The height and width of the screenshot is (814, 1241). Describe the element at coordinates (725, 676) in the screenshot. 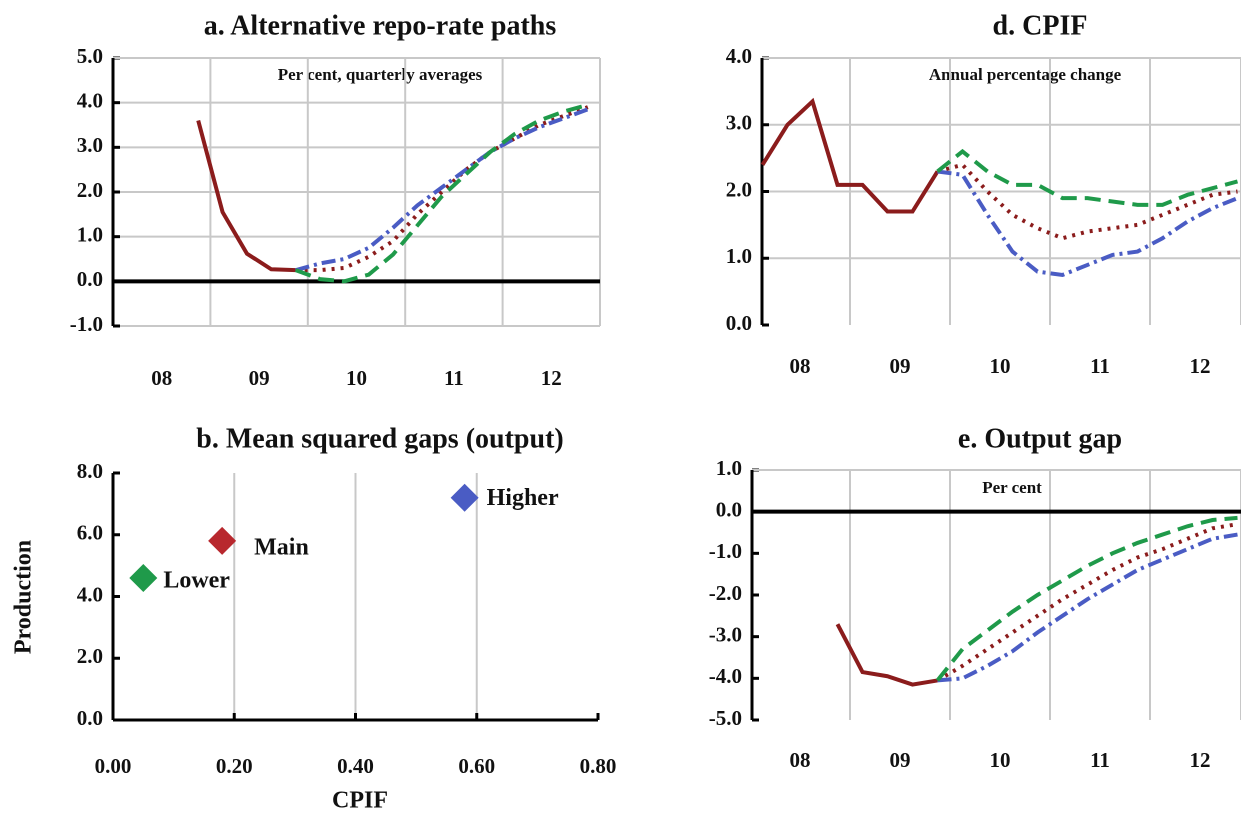

I see `y-tick-label: -4.0` at that location.